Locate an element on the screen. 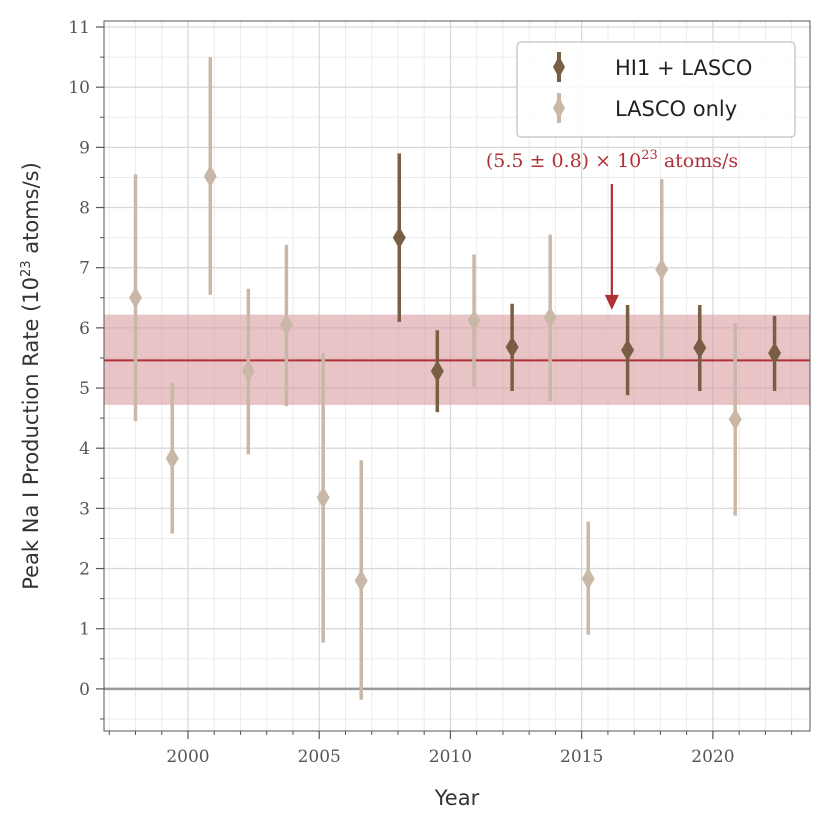 This screenshot has width=829, height=831. annotation-arrow-head is located at coordinates (611, 302).